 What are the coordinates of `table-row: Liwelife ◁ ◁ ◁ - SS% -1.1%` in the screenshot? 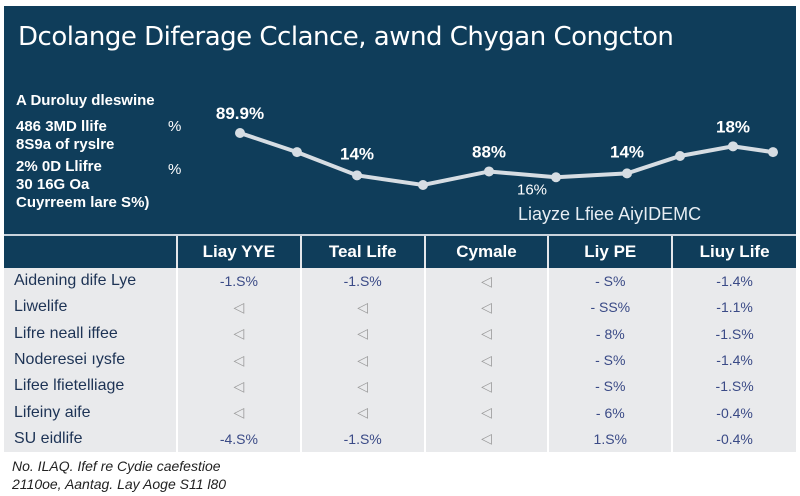 It's located at (400, 307).